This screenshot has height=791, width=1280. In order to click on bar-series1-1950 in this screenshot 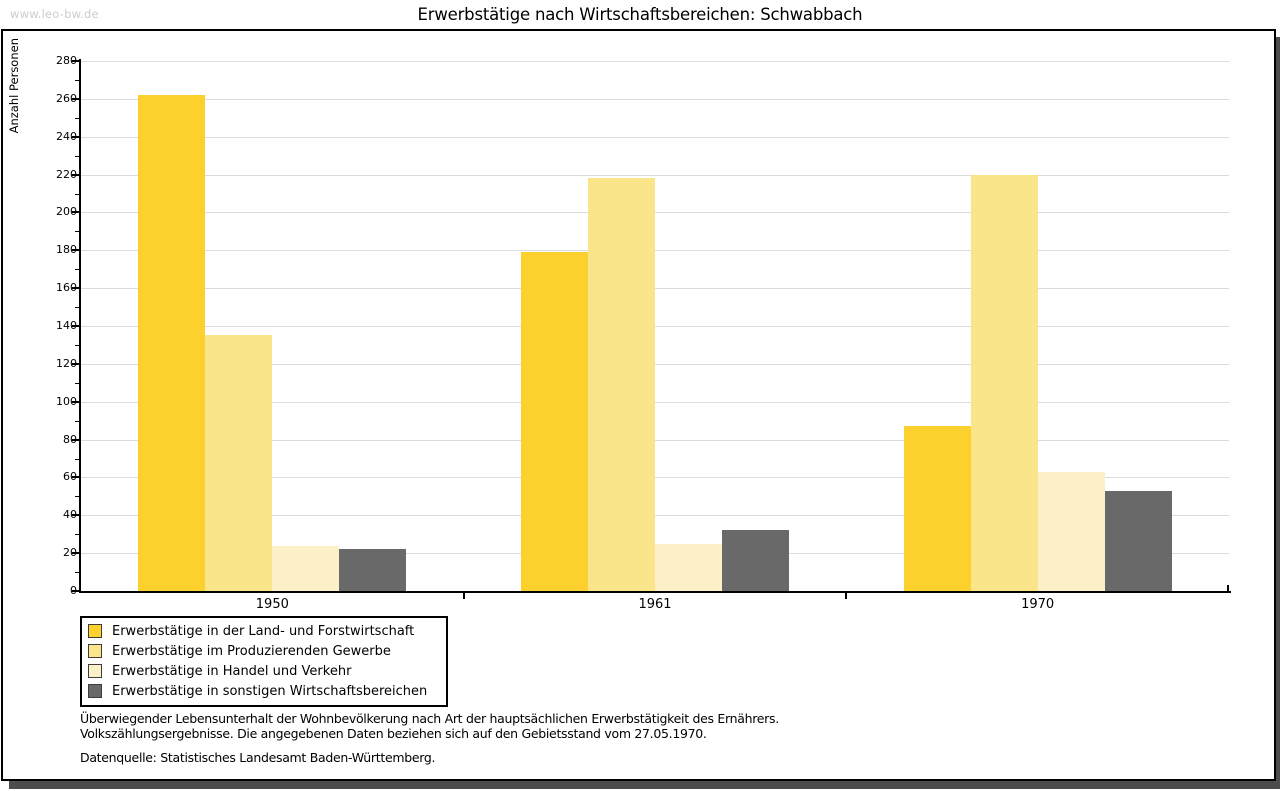, I will do `click(172, 343)`.